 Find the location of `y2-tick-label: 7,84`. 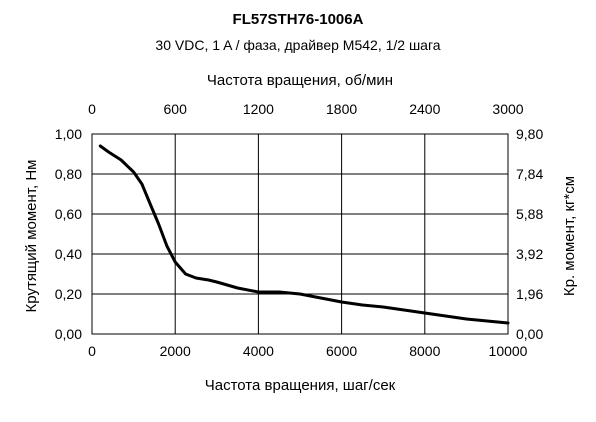

y2-tick-label: 7,84 is located at coordinates (529, 174).